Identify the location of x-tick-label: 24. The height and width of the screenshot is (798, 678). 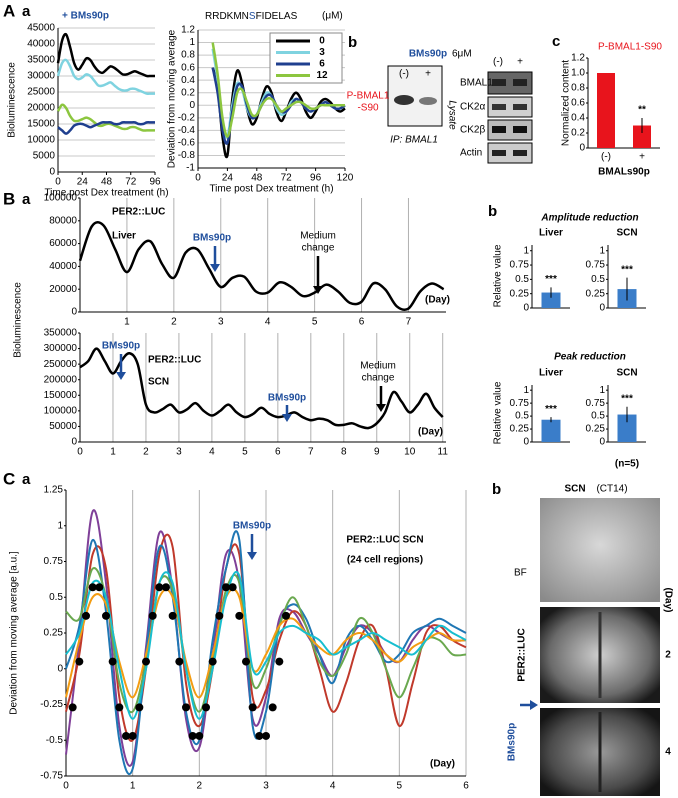
(83, 182).